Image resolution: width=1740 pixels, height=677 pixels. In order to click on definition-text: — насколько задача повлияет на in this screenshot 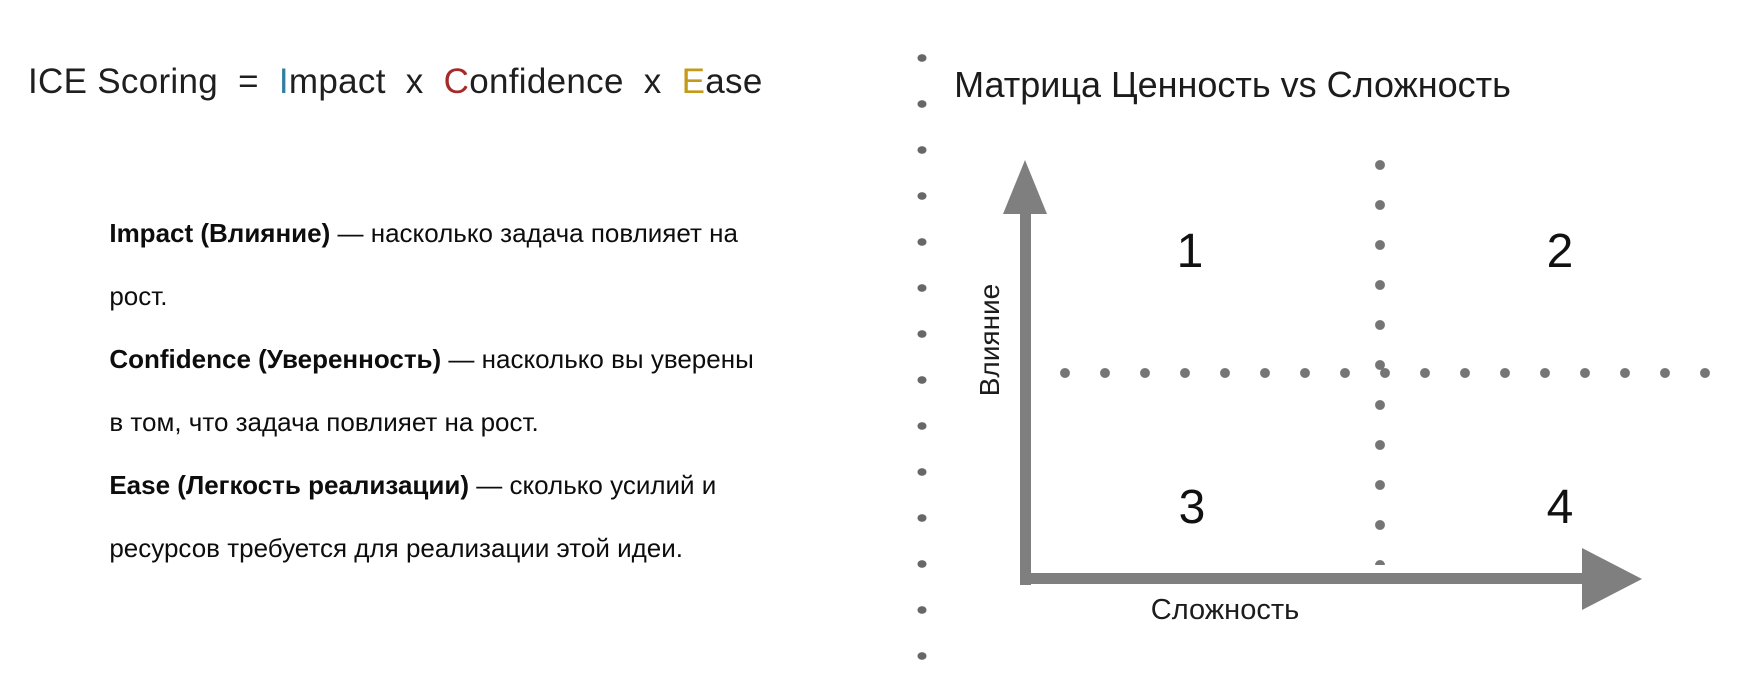, I will do `click(534, 233)`.